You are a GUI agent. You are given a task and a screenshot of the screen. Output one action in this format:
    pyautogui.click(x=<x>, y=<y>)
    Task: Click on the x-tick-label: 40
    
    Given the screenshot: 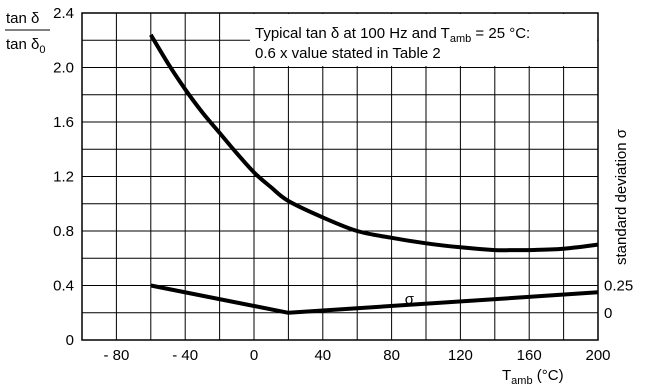 What is the action you would take?
    pyautogui.click(x=322, y=355)
    